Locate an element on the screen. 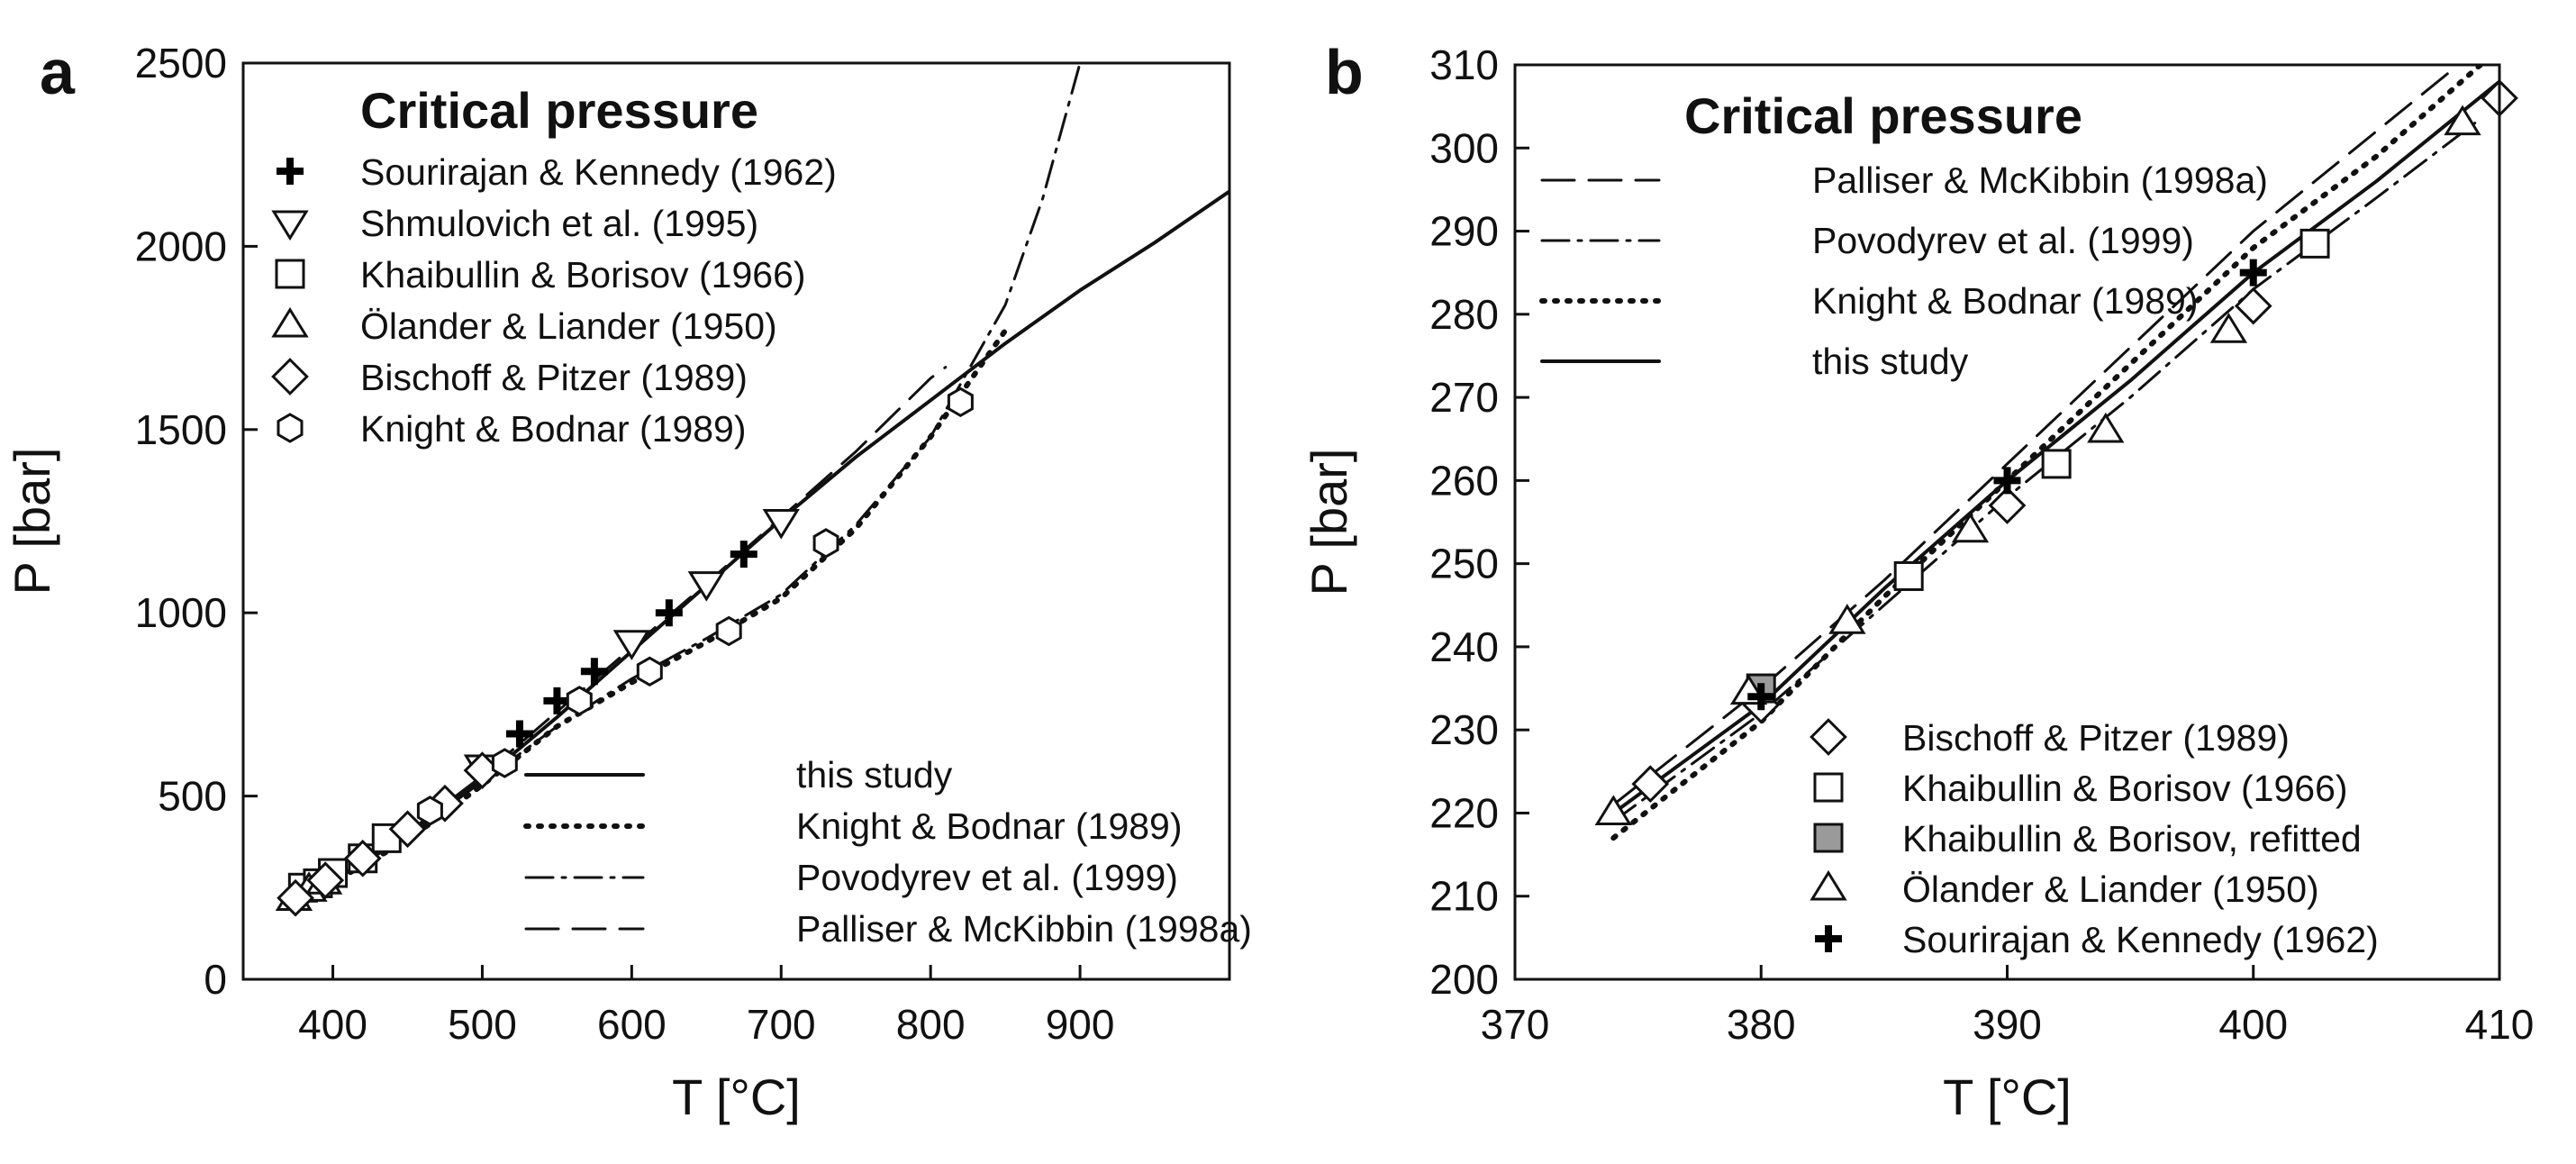 The image size is (2576, 1164). legend-marker-label-4: Bischoff & Pitzer (1989) is located at coordinates (554, 377).